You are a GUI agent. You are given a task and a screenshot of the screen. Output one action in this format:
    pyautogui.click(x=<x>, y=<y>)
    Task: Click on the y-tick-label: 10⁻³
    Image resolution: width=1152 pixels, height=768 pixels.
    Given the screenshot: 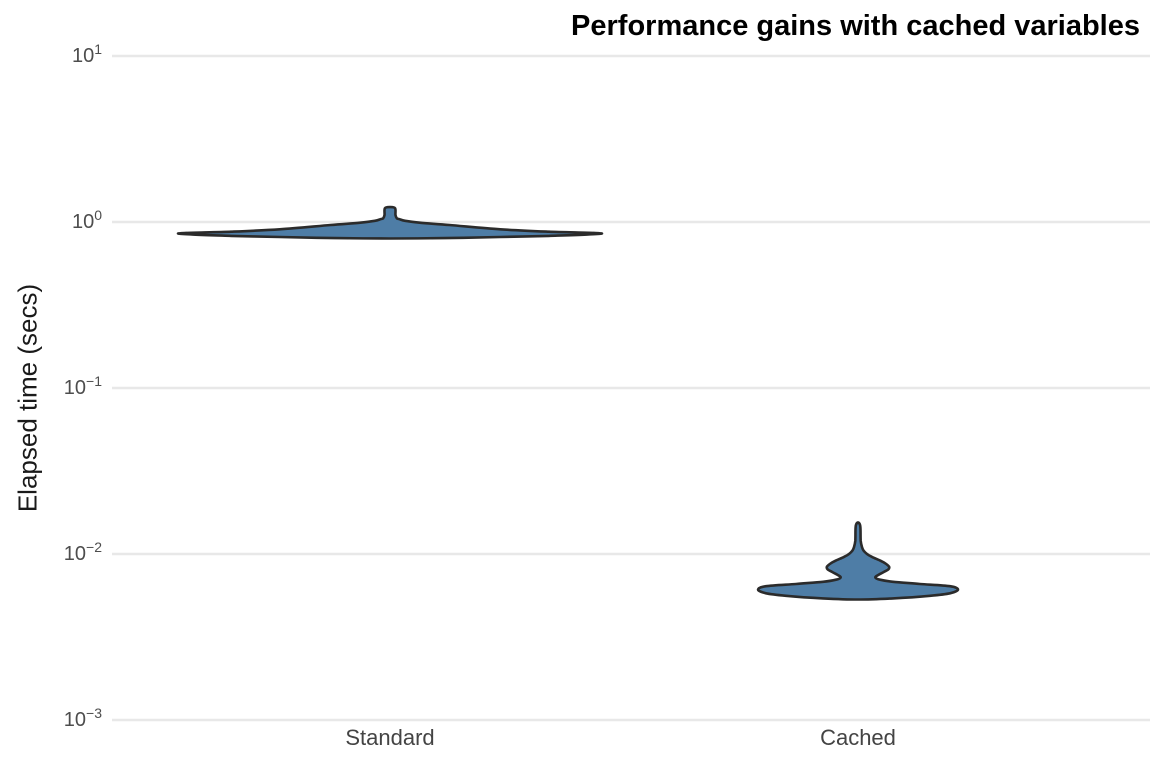 What is the action you would take?
    pyautogui.click(x=83, y=718)
    